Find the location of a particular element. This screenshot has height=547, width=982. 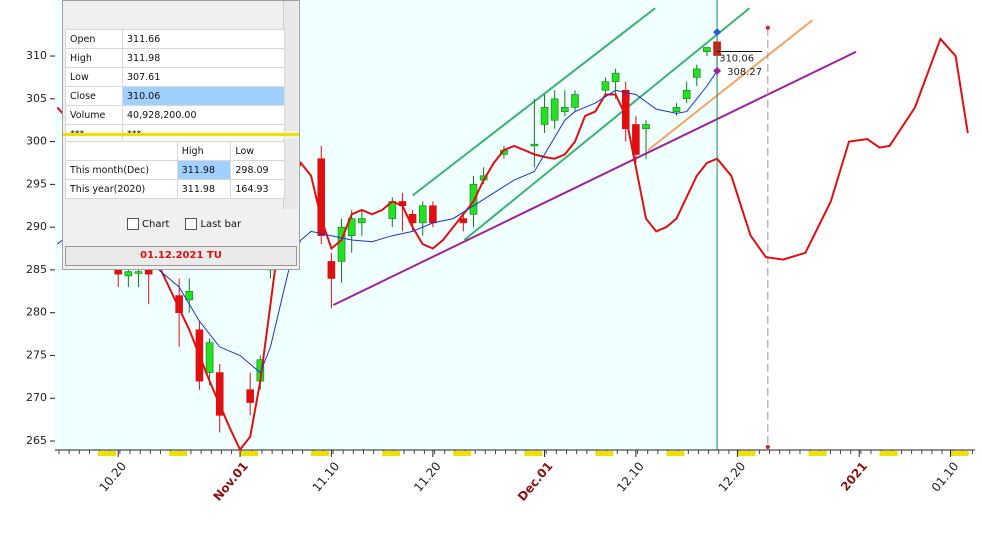

ohlc-cell: Close is located at coordinates (94, 96).